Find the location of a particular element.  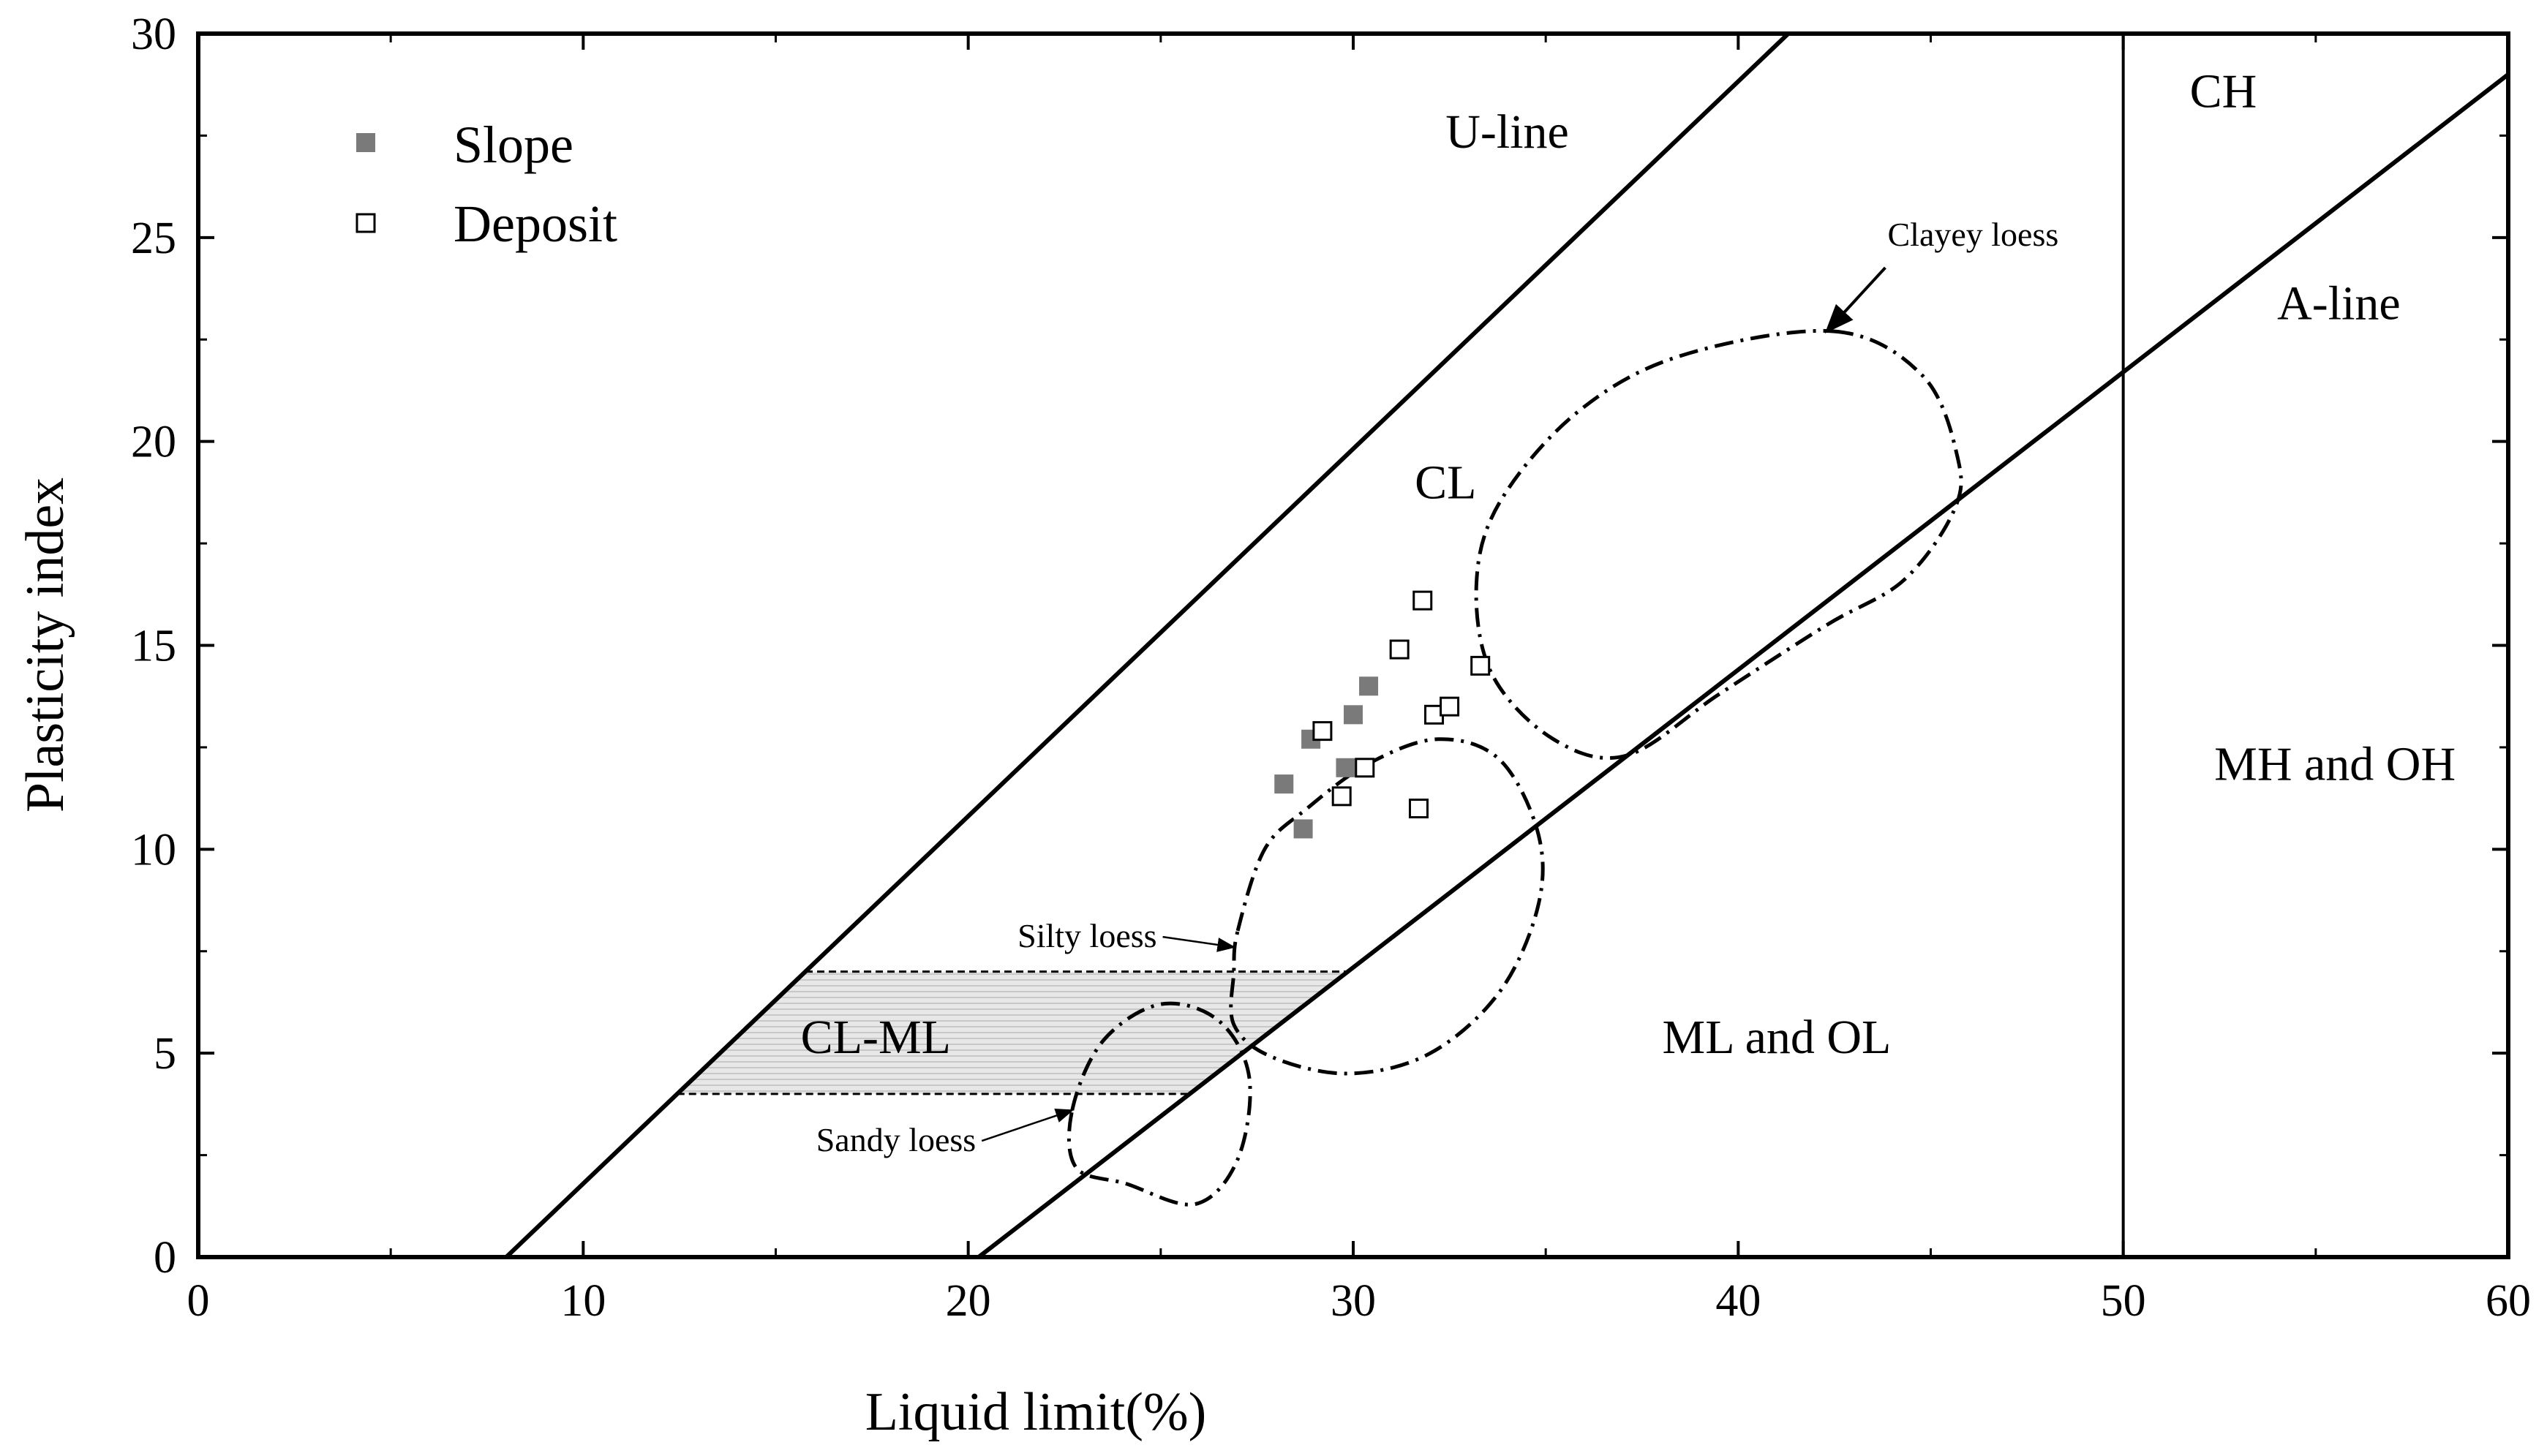

x-tick-labels: 0 10 20 30 40 50 60 is located at coordinates (1359, 1301).